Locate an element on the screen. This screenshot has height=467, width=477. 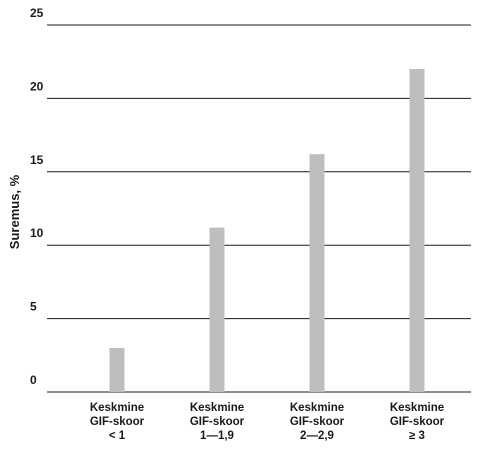
x-tick-label: < 1 is located at coordinates (117, 436).